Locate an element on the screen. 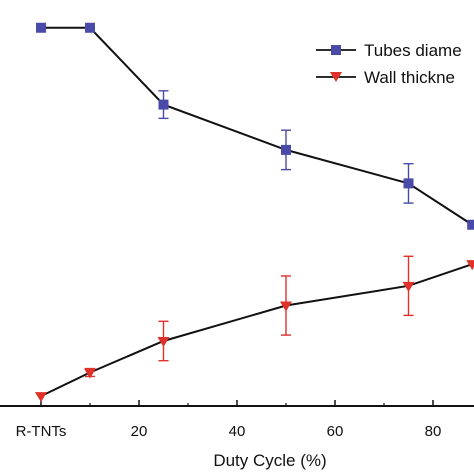 This screenshot has width=474, height=474. legend: Tubes diame Wall thickne is located at coordinates (389, 64).